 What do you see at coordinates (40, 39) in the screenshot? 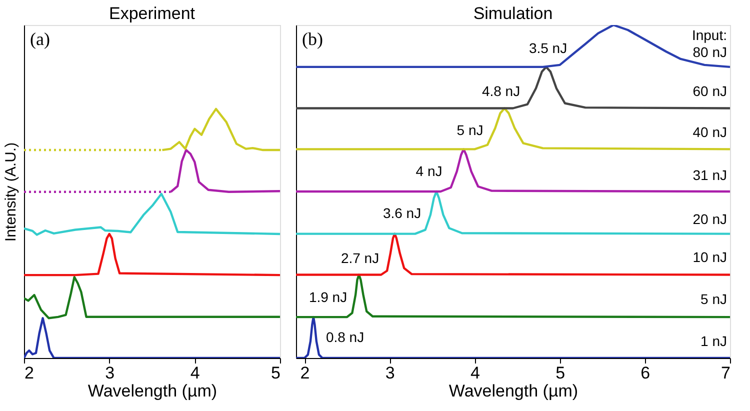
I see `text: (a)` at bounding box center [40, 39].